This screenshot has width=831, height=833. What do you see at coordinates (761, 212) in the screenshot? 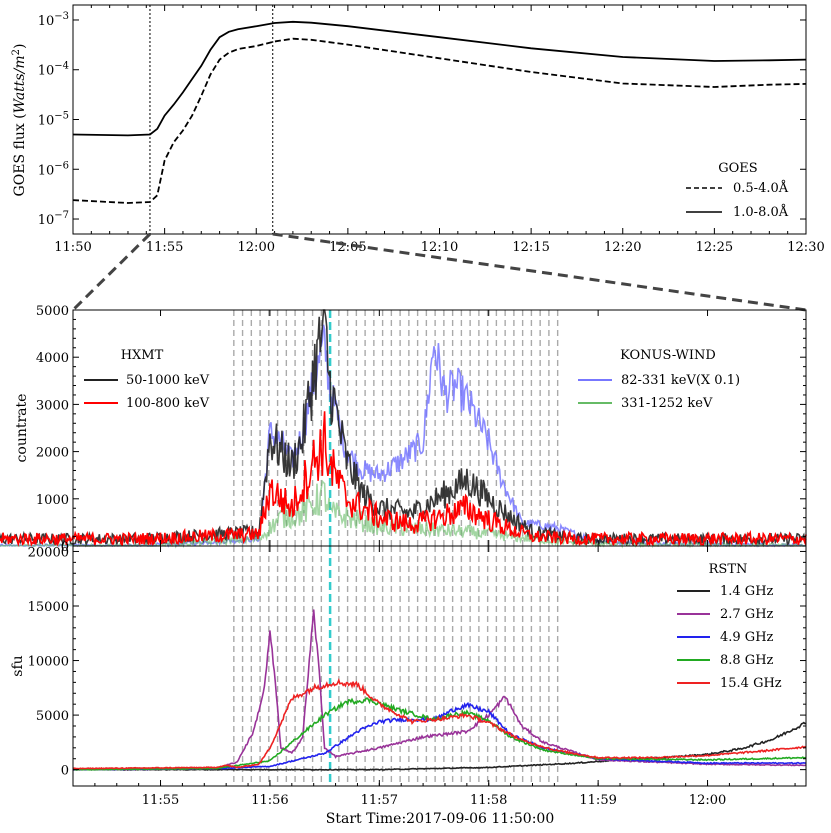
I see `goes-legend-label-long: 1.0-8.0Å` at bounding box center [761, 212].